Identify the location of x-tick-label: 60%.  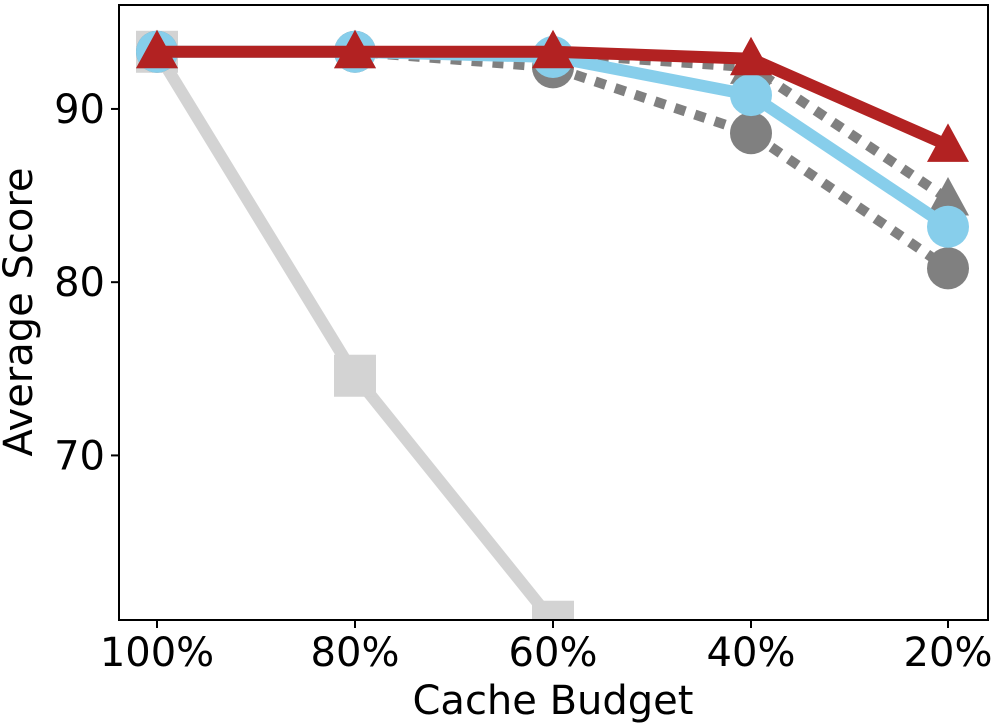
(553, 653).